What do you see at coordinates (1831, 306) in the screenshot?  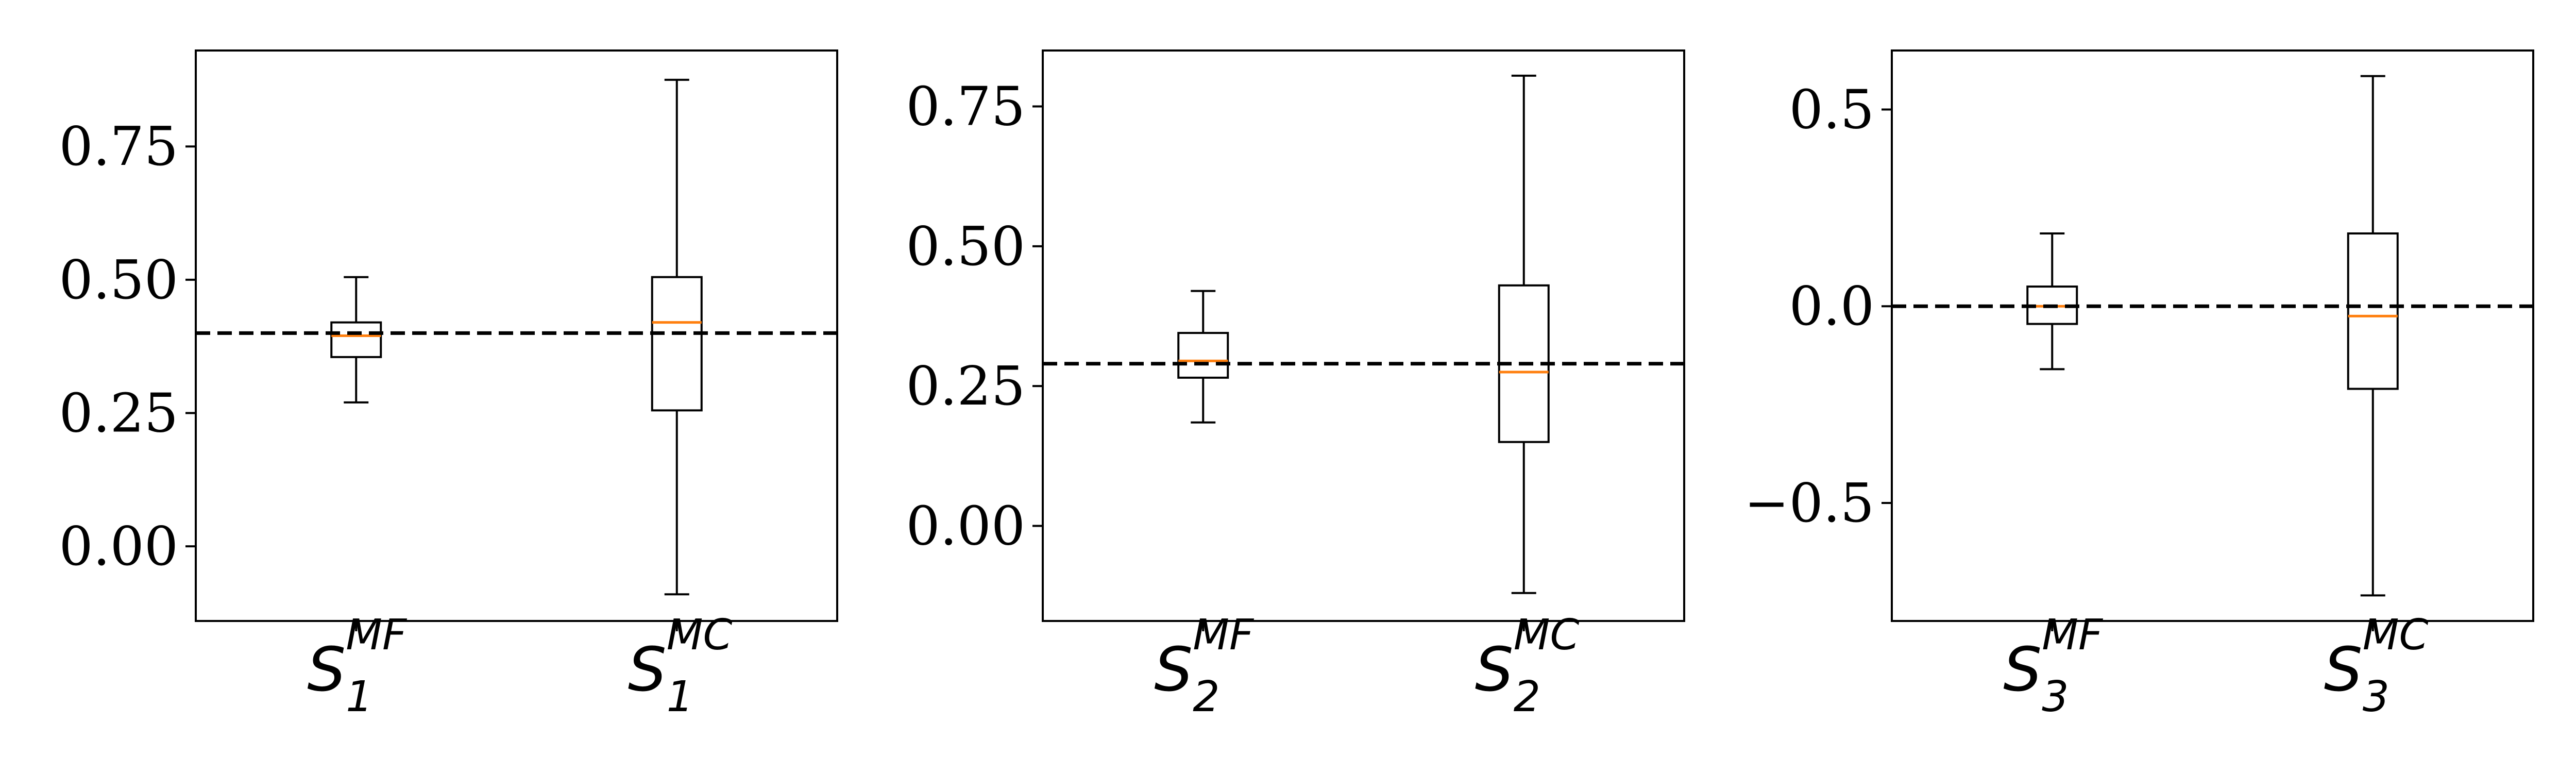 I see `y-tick-label: 0.0` at bounding box center [1831, 306].